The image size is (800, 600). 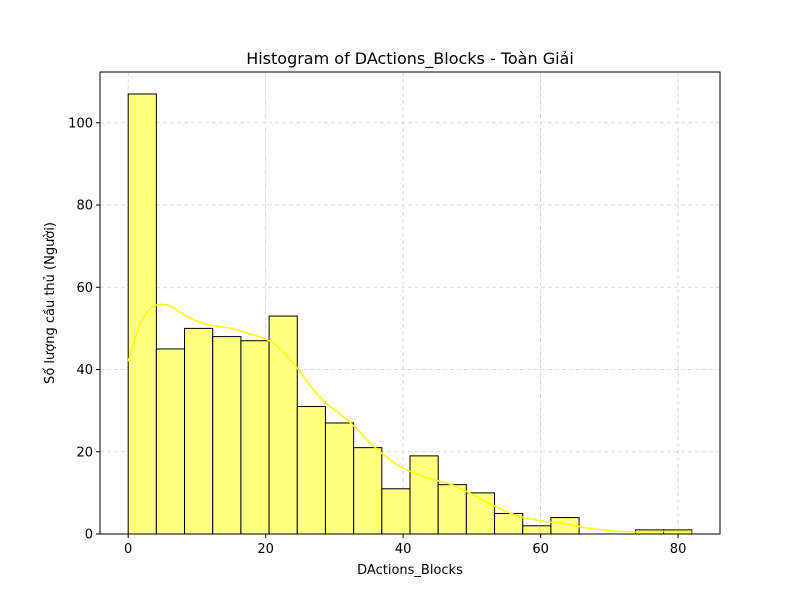 I want to click on y-tick-label: 80, so click(x=84, y=206).